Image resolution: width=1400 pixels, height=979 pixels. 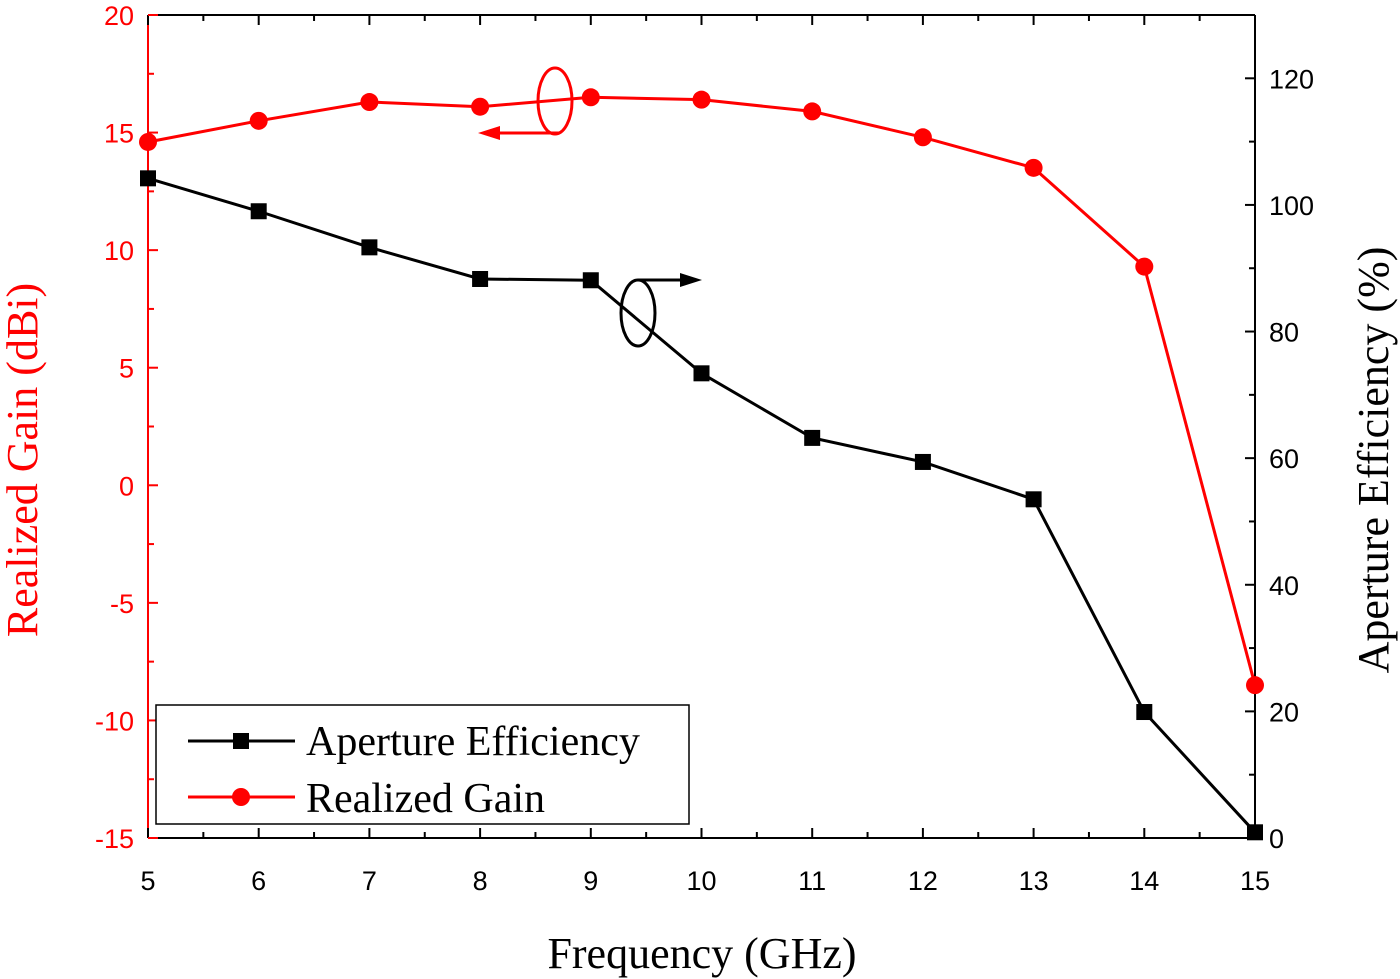 What do you see at coordinates (119, 16) in the screenshot?
I see `left-y-tick-label: 20` at bounding box center [119, 16].